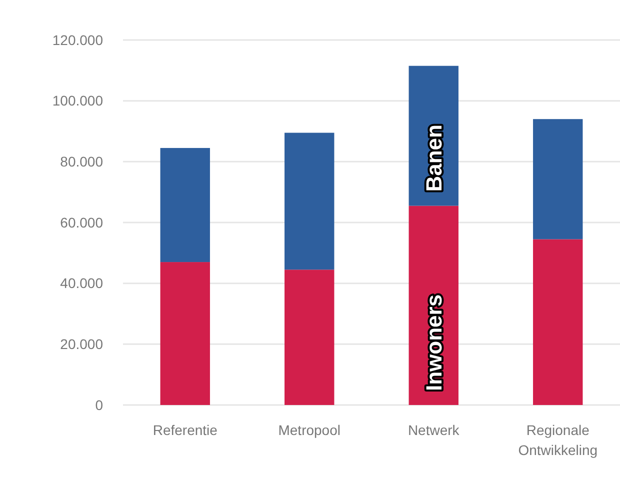  Describe the element at coordinates (82, 222) in the screenshot. I see `y-tick-label: 60.000` at that location.